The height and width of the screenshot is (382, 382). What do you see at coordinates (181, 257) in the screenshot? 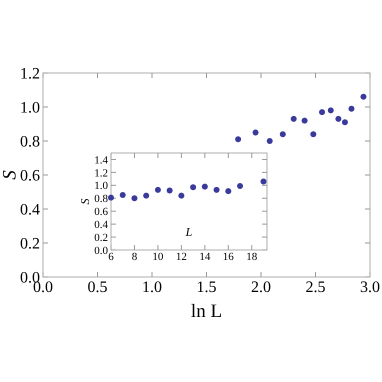
I see `x-tick-label: 12` at bounding box center [181, 257].